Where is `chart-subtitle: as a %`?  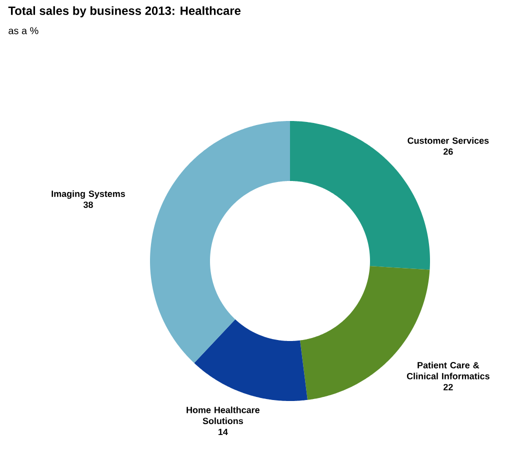
chart-subtitle: as a % is located at coordinates (23, 30).